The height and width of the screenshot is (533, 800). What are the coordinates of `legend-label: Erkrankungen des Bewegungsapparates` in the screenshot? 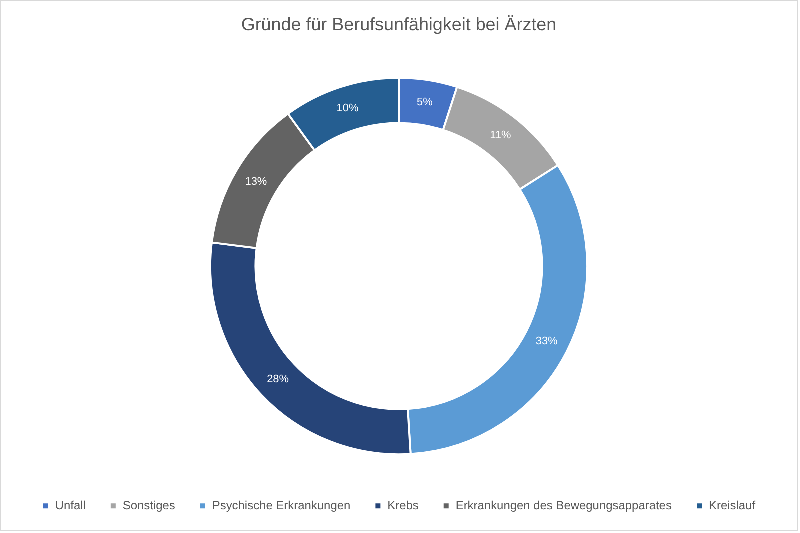 It's located at (564, 505).